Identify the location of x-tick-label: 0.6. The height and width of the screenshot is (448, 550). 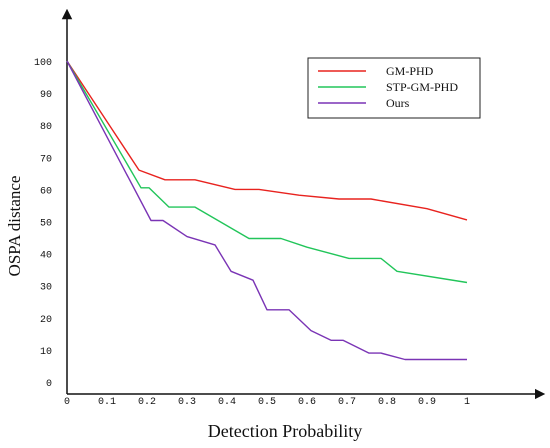
(307, 402).